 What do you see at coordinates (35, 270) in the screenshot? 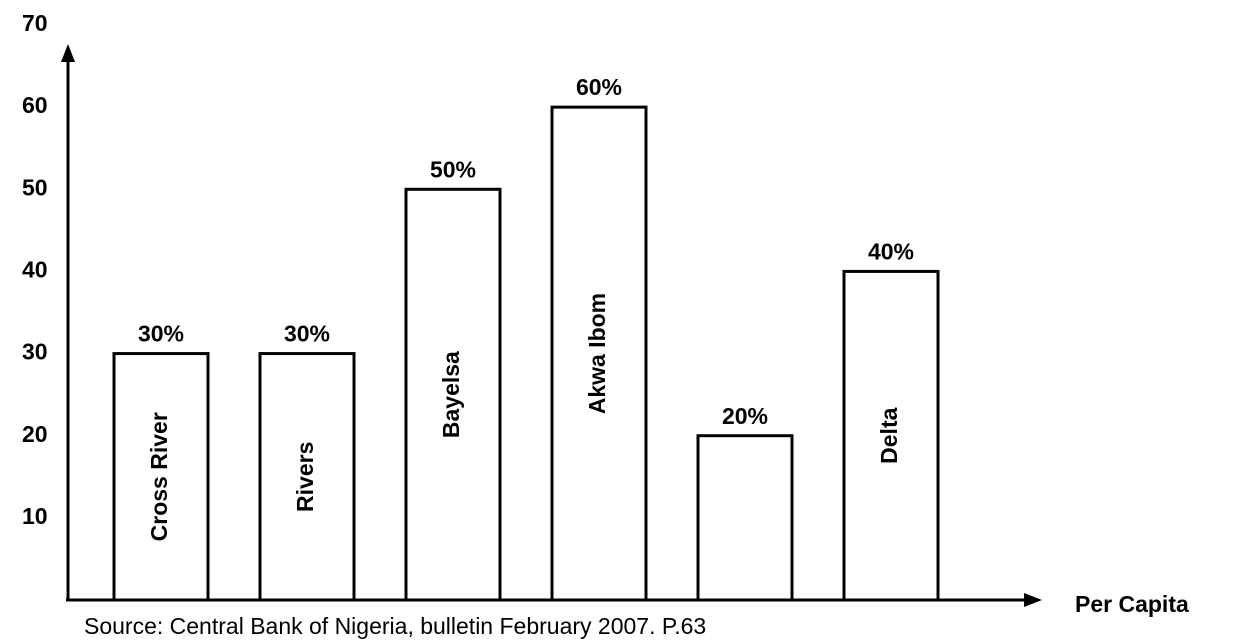
I see `y-tick-label: 40` at bounding box center [35, 270].